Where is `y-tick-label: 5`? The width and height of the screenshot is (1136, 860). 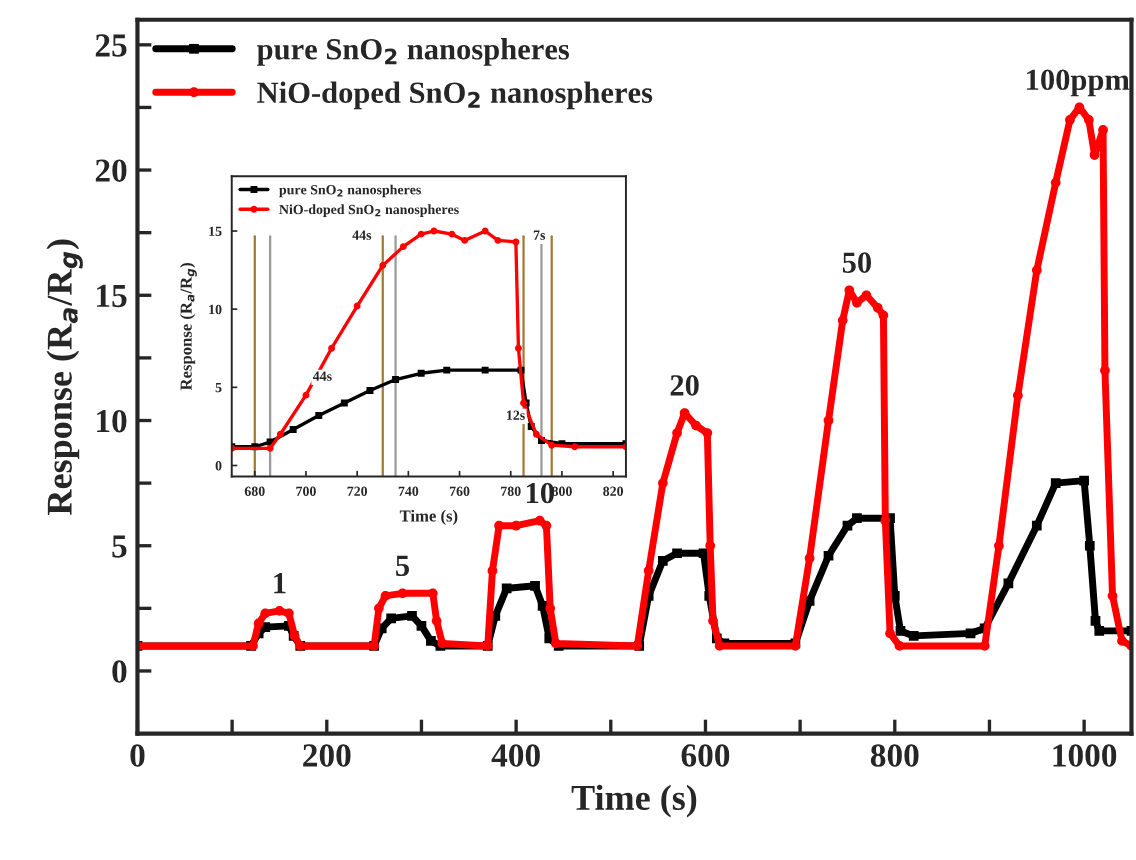 y-tick-label: 5 is located at coordinates (119, 546).